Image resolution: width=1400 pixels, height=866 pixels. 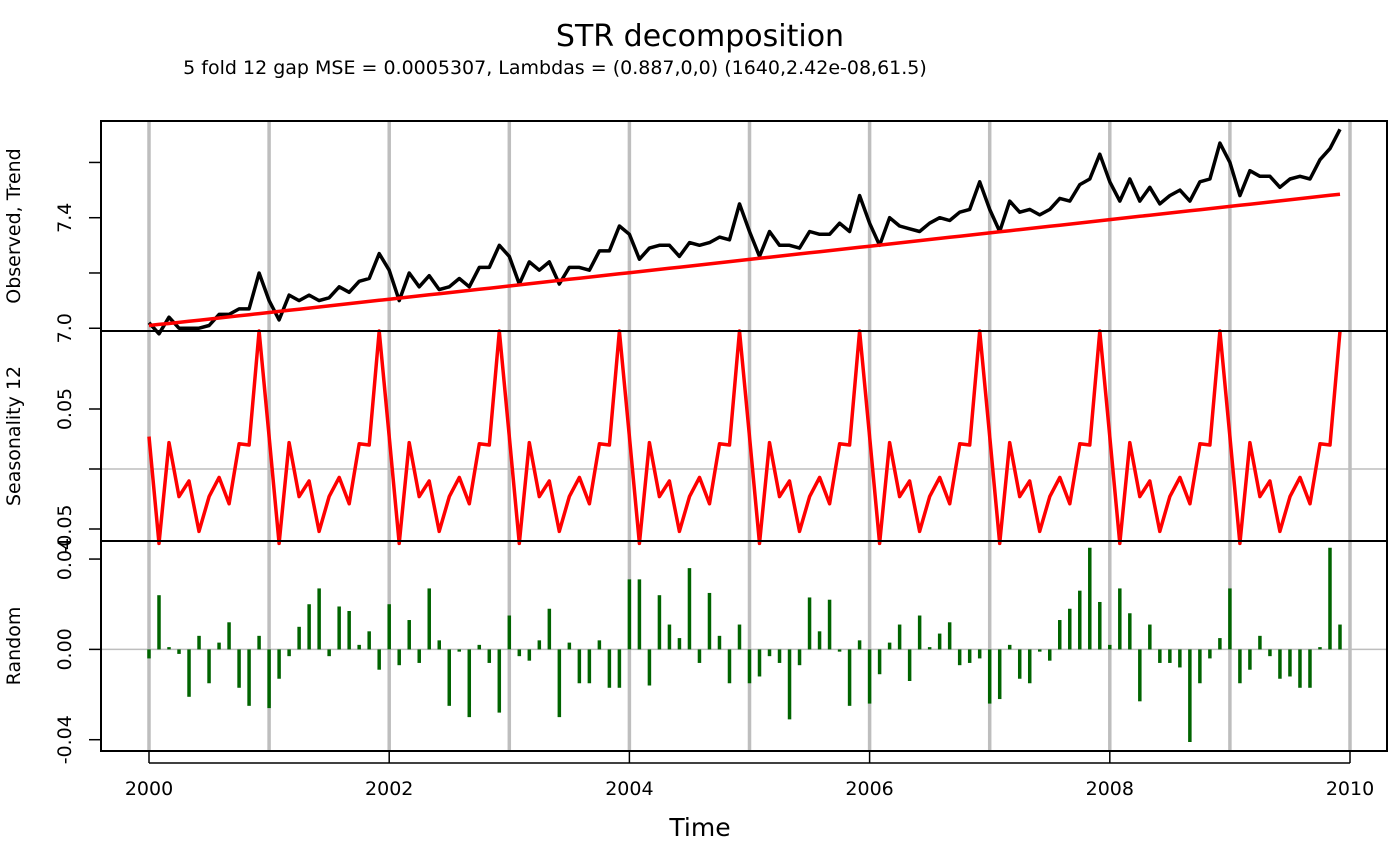 I want to click on x-tick-label: 2010, so click(x=1350, y=789).